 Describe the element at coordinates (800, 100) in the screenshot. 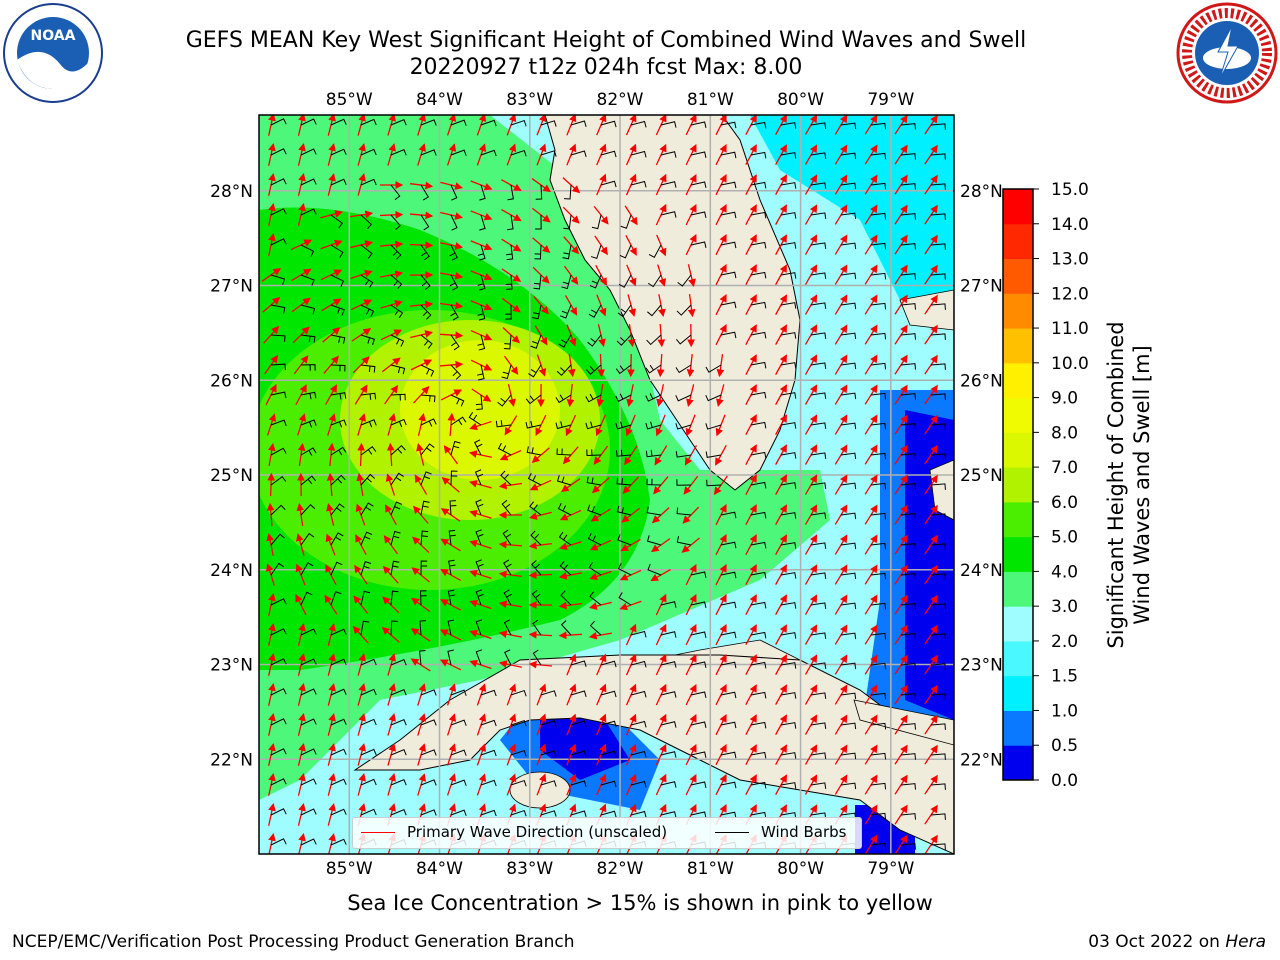

I see `longitude-label: 80°W` at that location.